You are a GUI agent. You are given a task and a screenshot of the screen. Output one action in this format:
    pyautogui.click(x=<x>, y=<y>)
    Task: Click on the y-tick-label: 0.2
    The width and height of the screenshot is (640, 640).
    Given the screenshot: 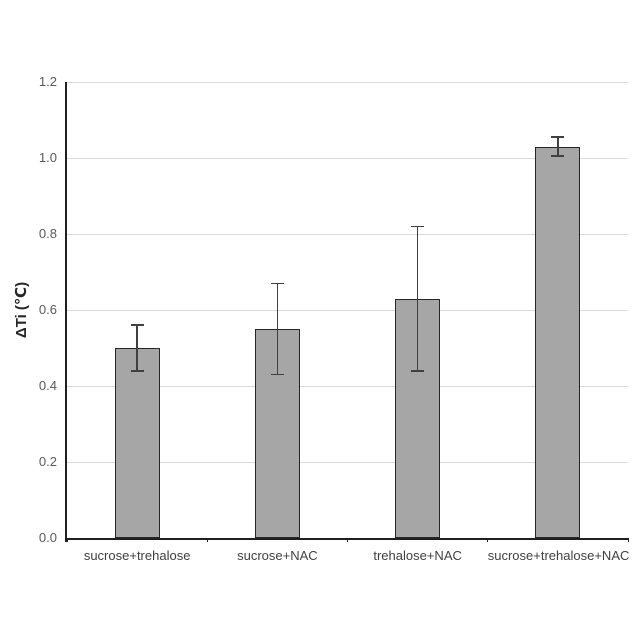 What is the action you would take?
    pyautogui.click(x=47, y=461)
    